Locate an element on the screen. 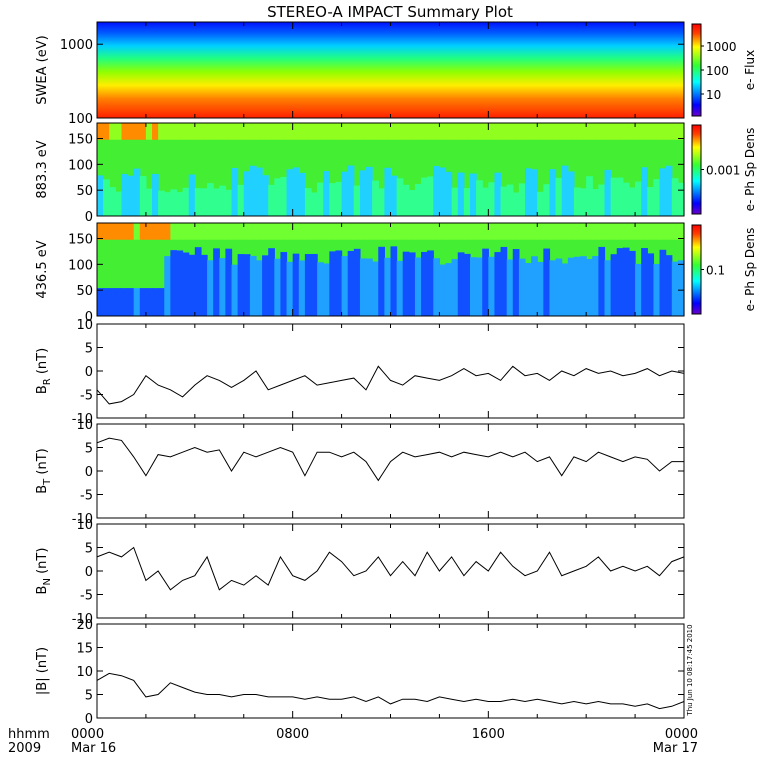  y-axis-label: |B| (nT) is located at coordinates (42, 671).